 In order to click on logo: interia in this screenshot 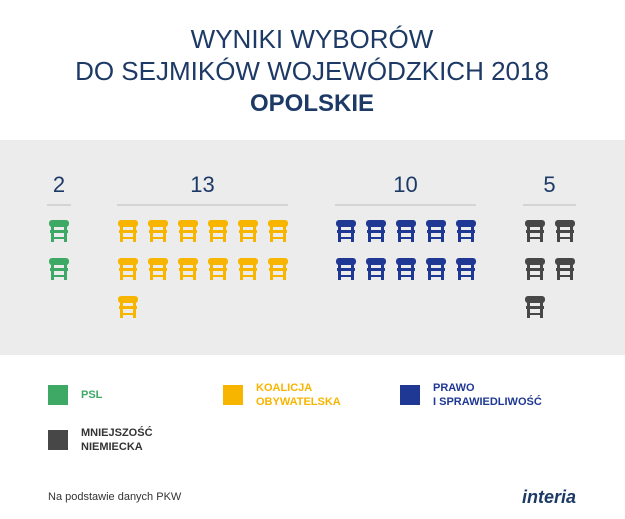, I will do `click(549, 497)`.